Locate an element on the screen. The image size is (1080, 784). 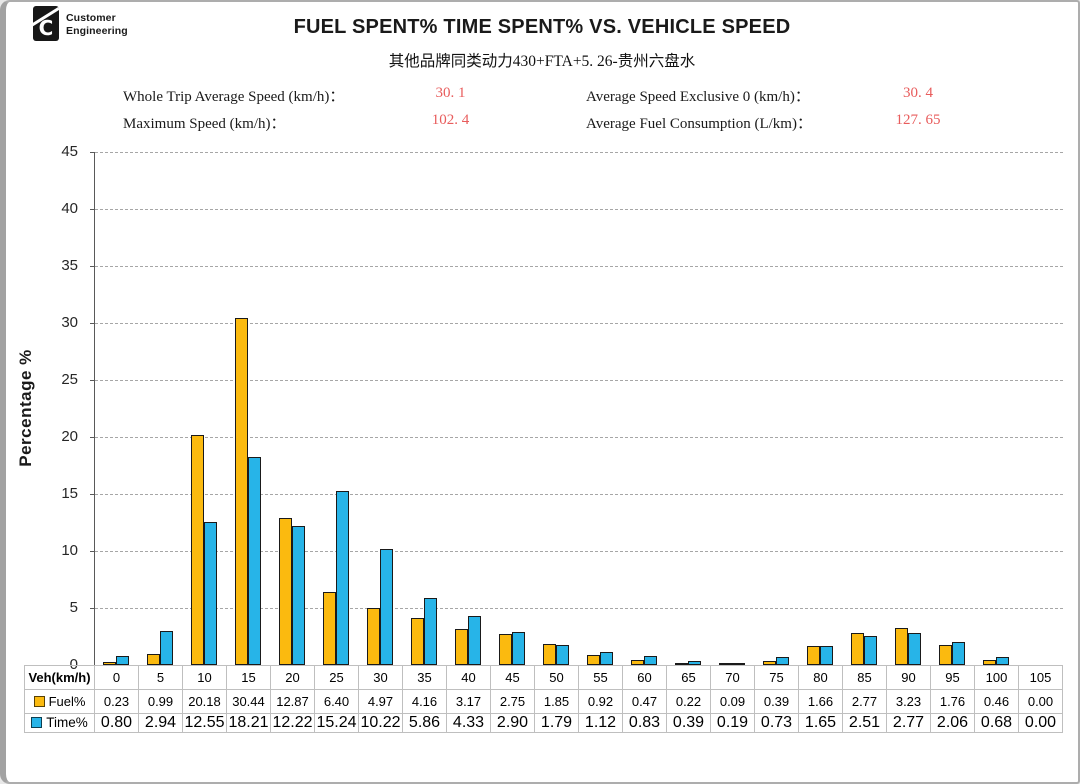
speed-header-cell: 25 is located at coordinates (336, 677).